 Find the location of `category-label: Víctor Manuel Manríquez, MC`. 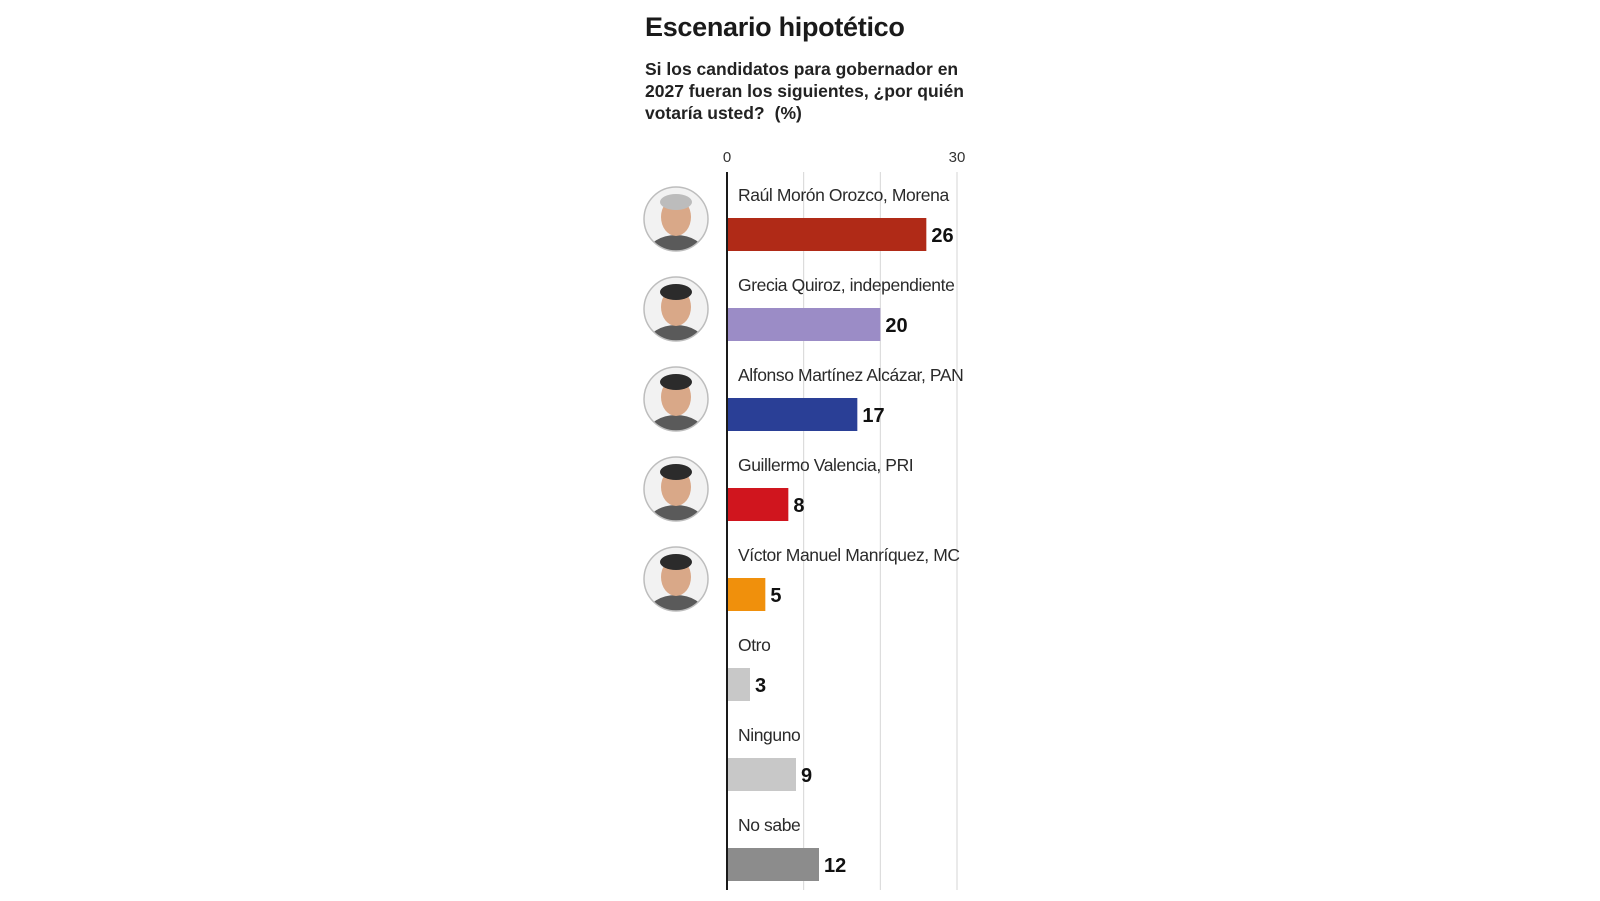

category-label: Víctor Manuel Manríquez, MC is located at coordinates (849, 555).